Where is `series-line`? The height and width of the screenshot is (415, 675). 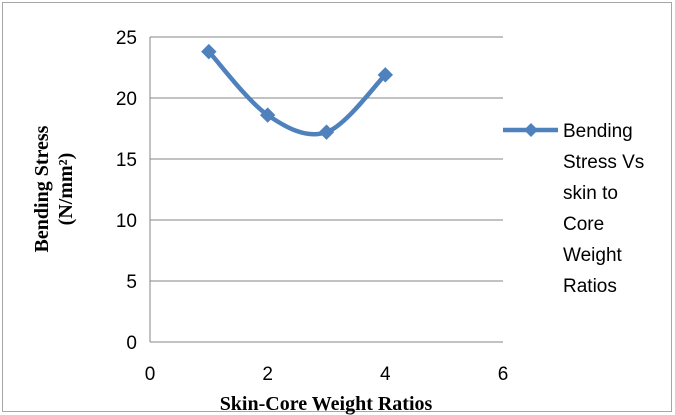 series-line is located at coordinates (297, 93).